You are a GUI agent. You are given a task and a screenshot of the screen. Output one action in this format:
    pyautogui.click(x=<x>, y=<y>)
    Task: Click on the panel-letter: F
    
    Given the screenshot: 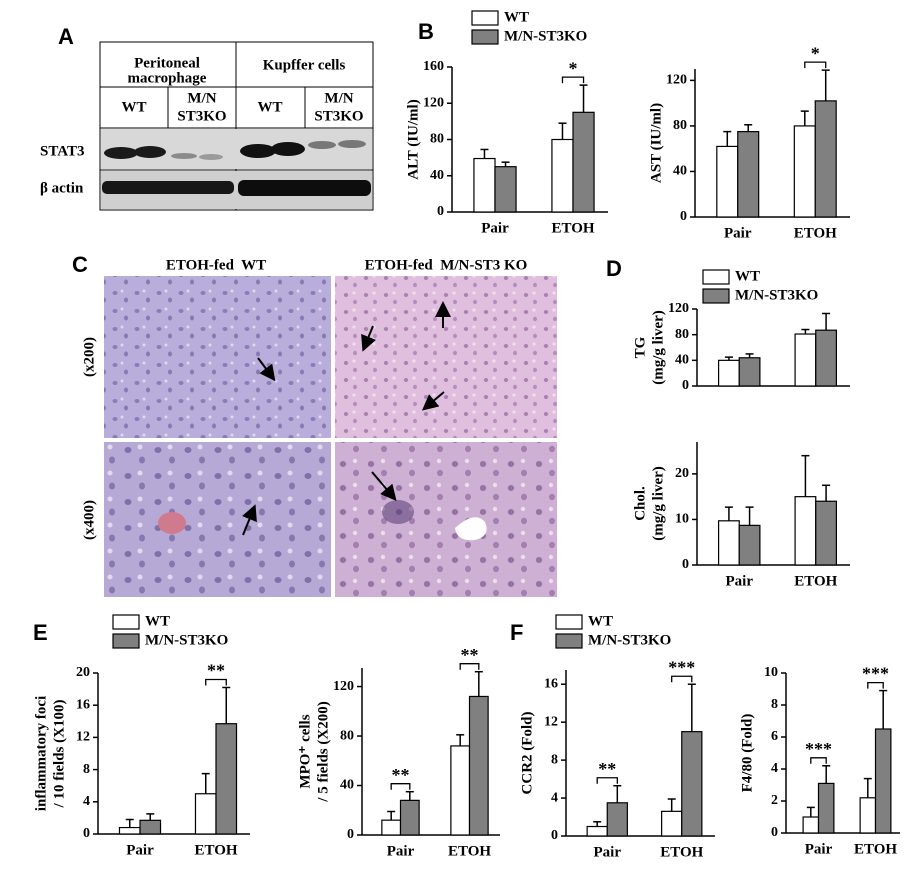 What is the action you would take?
    pyautogui.click(x=516, y=632)
    